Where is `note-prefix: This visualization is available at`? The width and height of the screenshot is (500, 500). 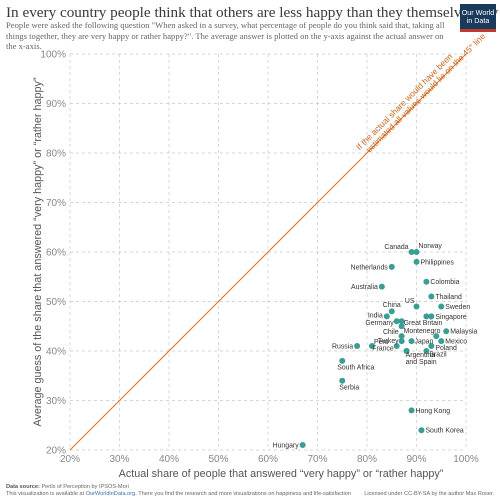 note-prefix: This visualization is available at is located at coordinates (46, 494).